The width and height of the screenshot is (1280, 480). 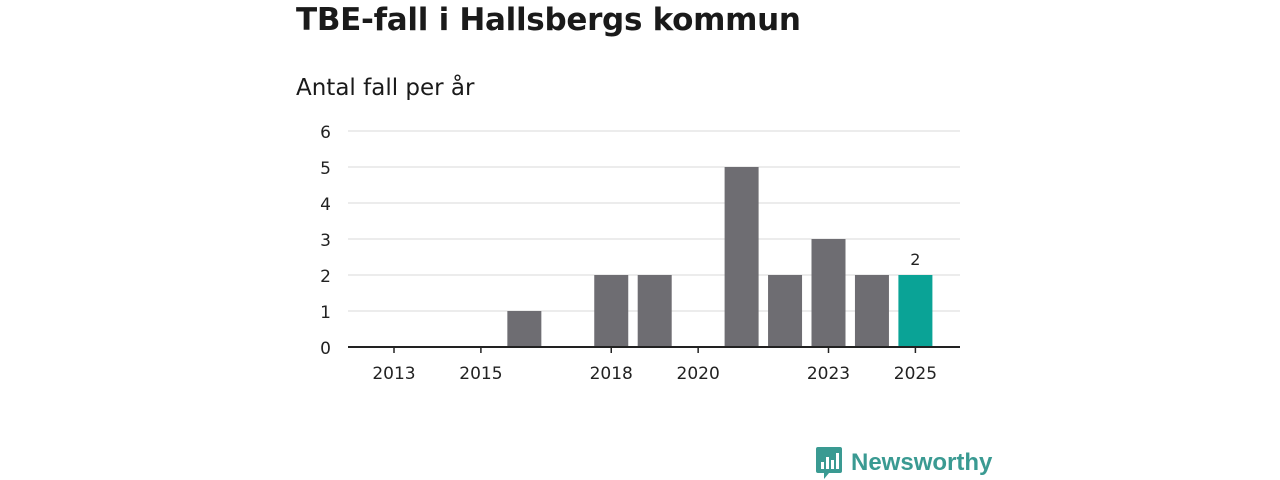 I want to click on brand-name: Newsworthy, so click(x=922, y=462).